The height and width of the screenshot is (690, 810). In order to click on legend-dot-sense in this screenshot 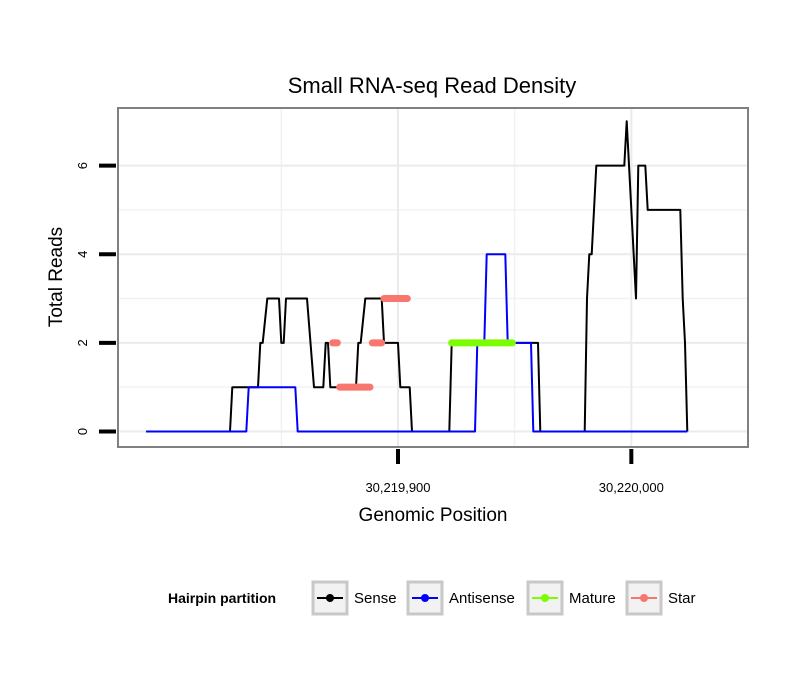, I will do `click(330, 598)`.